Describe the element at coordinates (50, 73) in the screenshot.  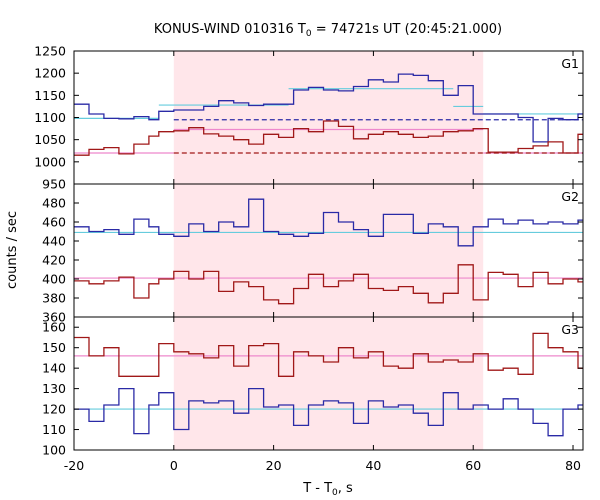
I see `y-tick-label: 1200` at that location.